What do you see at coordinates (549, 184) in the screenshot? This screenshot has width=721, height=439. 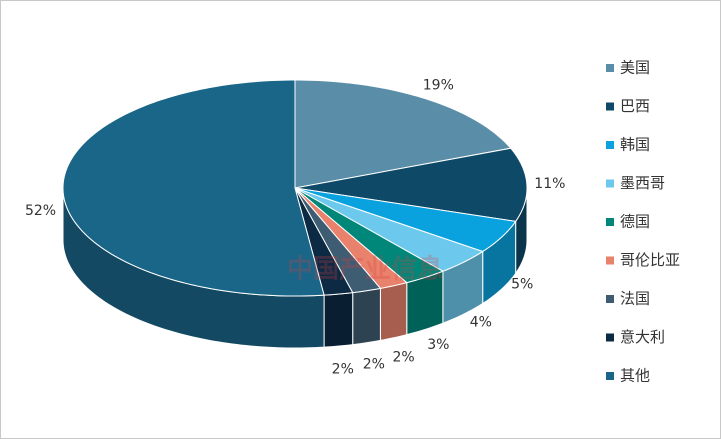 I see `data-label: 11%` at bounding box center [549, 184].